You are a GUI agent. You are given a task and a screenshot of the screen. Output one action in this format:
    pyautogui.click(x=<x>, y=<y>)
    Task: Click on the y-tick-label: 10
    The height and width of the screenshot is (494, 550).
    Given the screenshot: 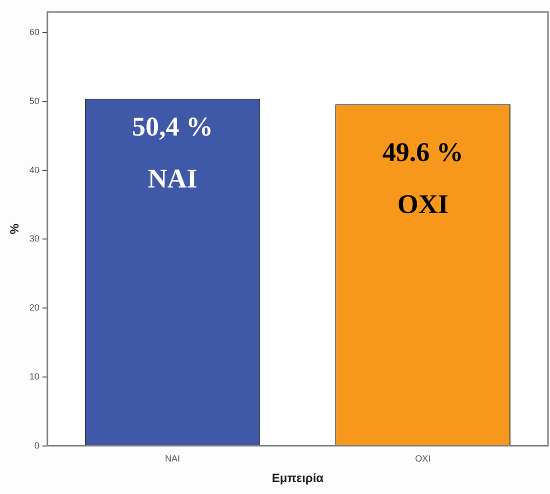 What is the action you would take?
    pyautogui.click(x=34, y=376)
    